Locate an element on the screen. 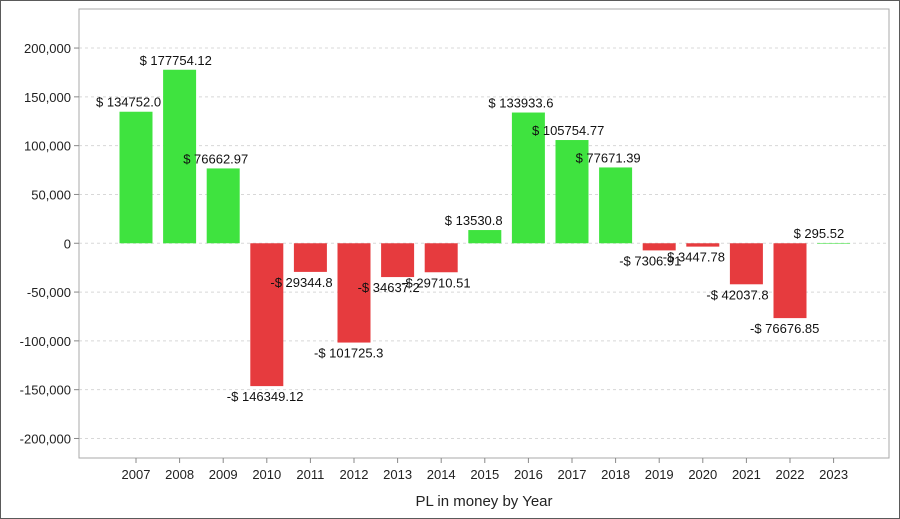  y-tick-label: -200,000 is located at coordinates (45, 438).